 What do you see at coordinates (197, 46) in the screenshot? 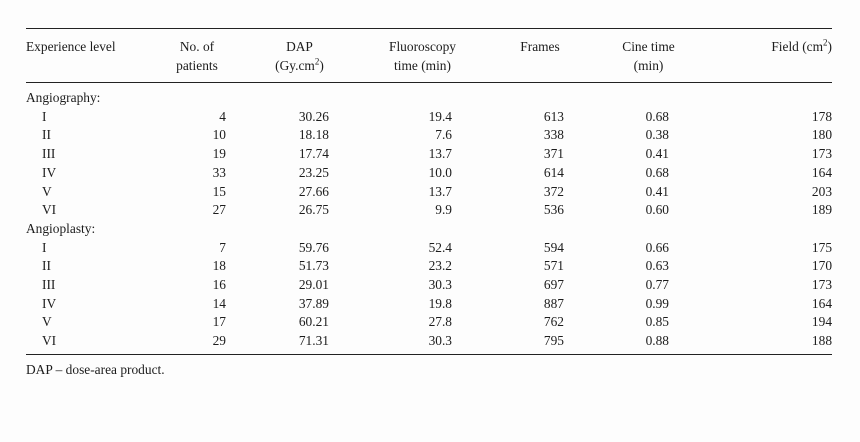
I see `header-patients-line1: No. of` at bounding box center [197, 46].